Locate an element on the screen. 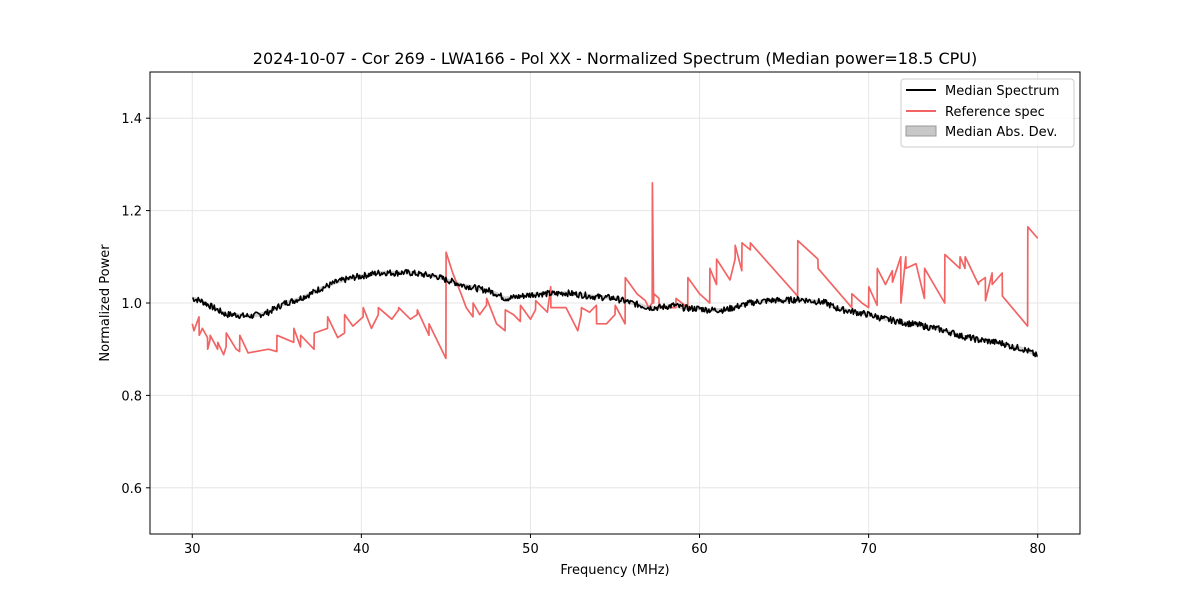 This screenshot has width=1200, height=600. y-axis-label: Normalized Power is located at coordinates (105, 303).